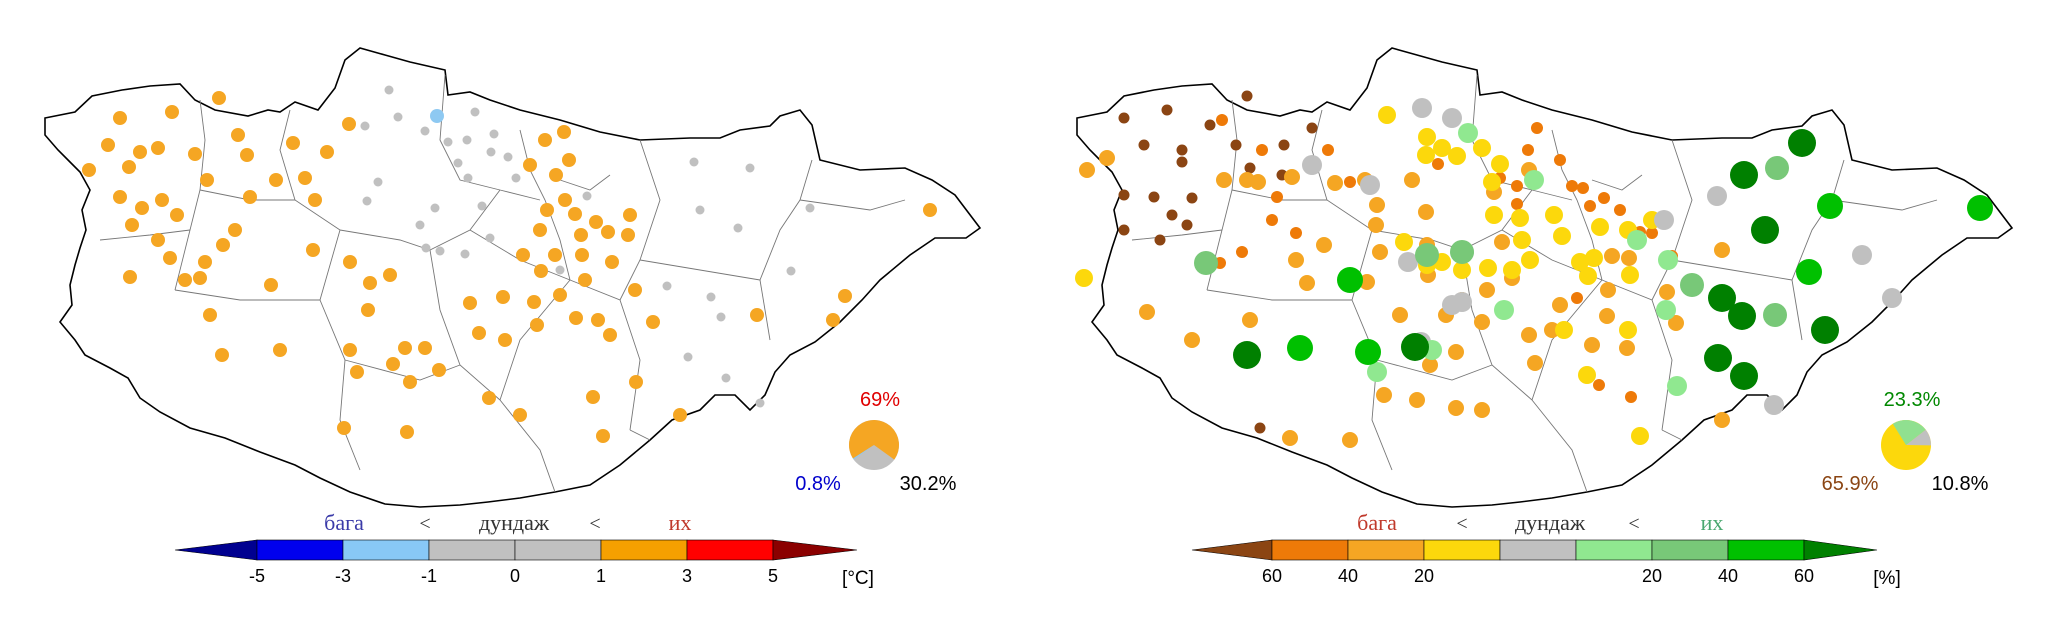 Image resolution: width=2048 pixels, height=618 pixels. What do you see at coordinates (429, 576) in the screenshot?
I see `left-colorbar-tick-3: -1` at bounding box center [429, 576].